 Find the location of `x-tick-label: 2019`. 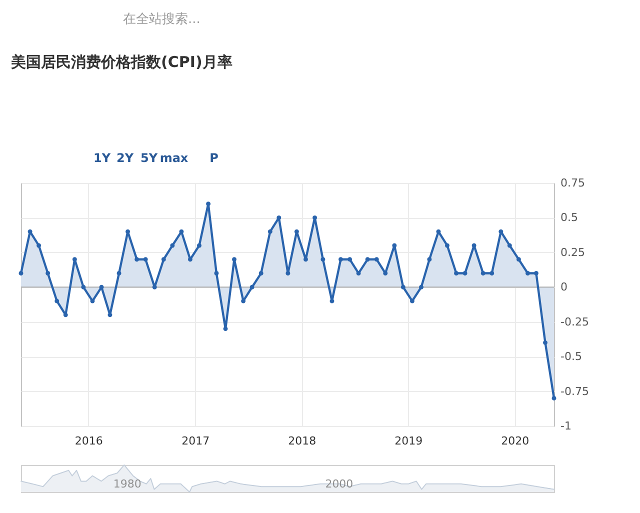

x-tick-label: 2019 is located at coordinates (408, 441).